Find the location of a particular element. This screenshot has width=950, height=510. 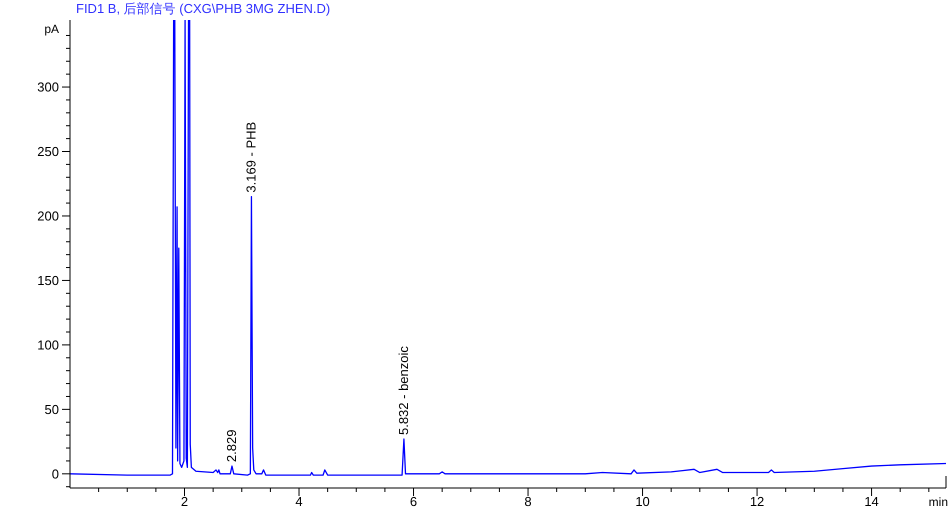

annotation: 3.169 - PHB is located at coordinates (250, 157).